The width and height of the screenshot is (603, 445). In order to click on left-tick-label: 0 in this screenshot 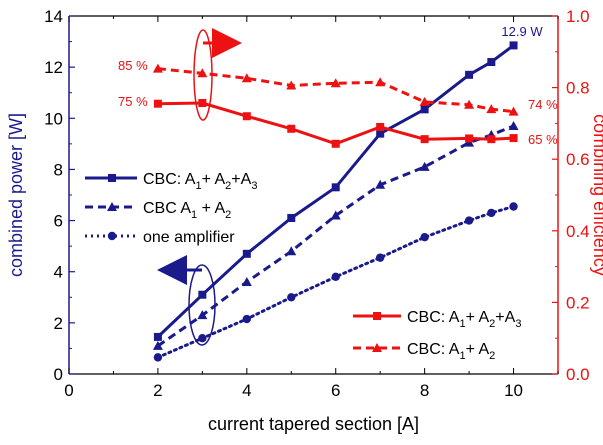, I will do `click(58, 374)`.